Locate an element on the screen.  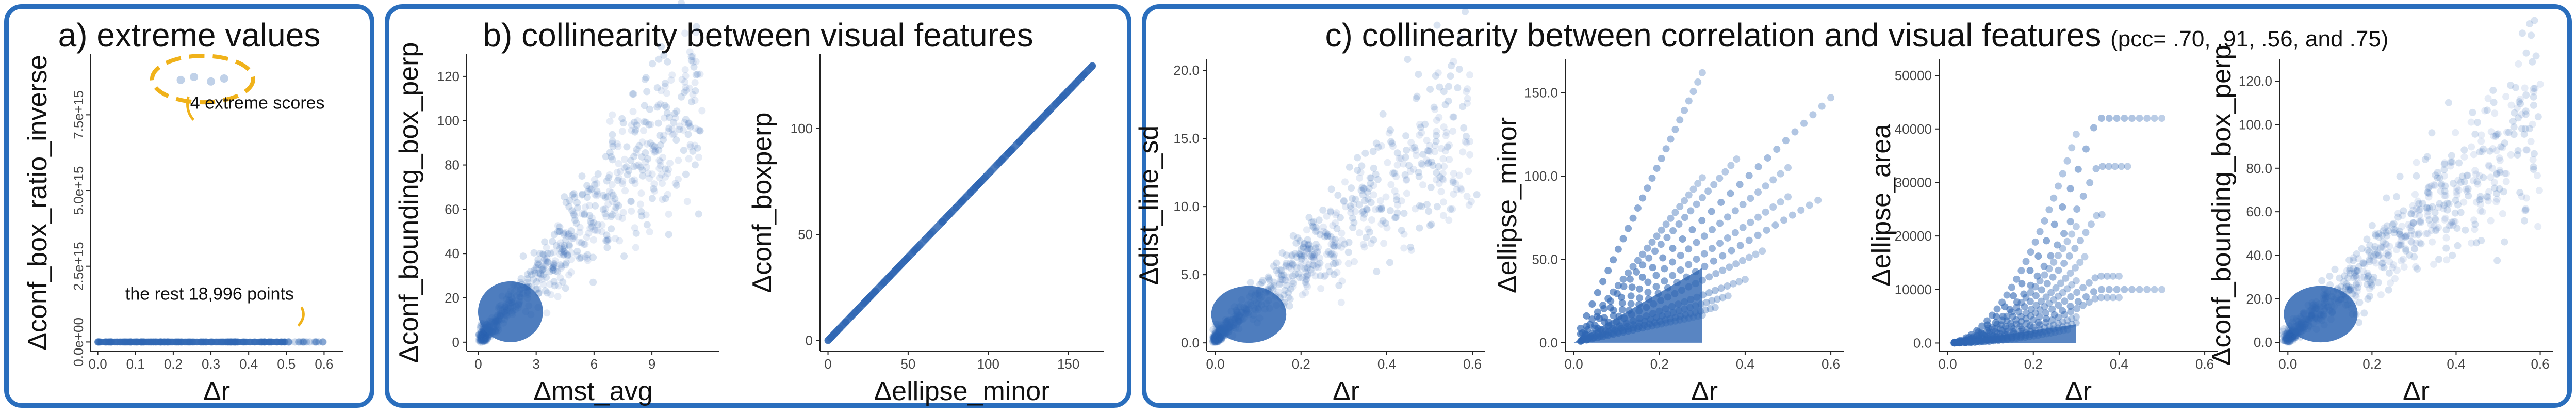
collinear-trace is located at coordinates (960, 203).